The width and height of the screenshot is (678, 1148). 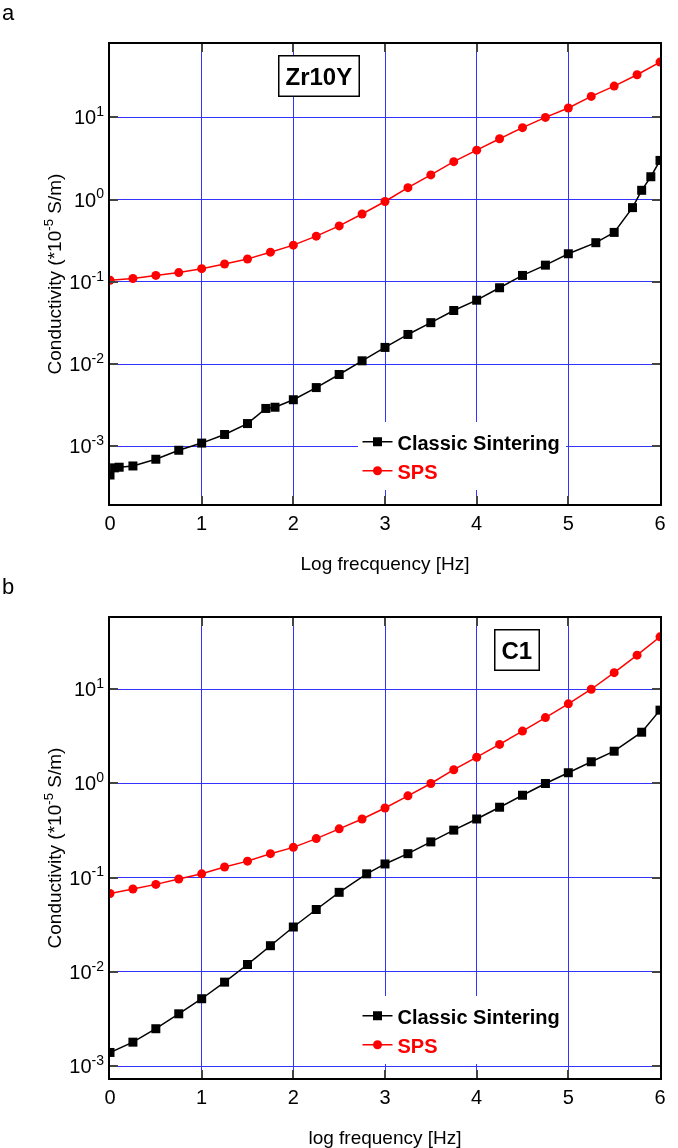 I want to click on legend-label: Classic Sintering, so click(x=478, y=1016).